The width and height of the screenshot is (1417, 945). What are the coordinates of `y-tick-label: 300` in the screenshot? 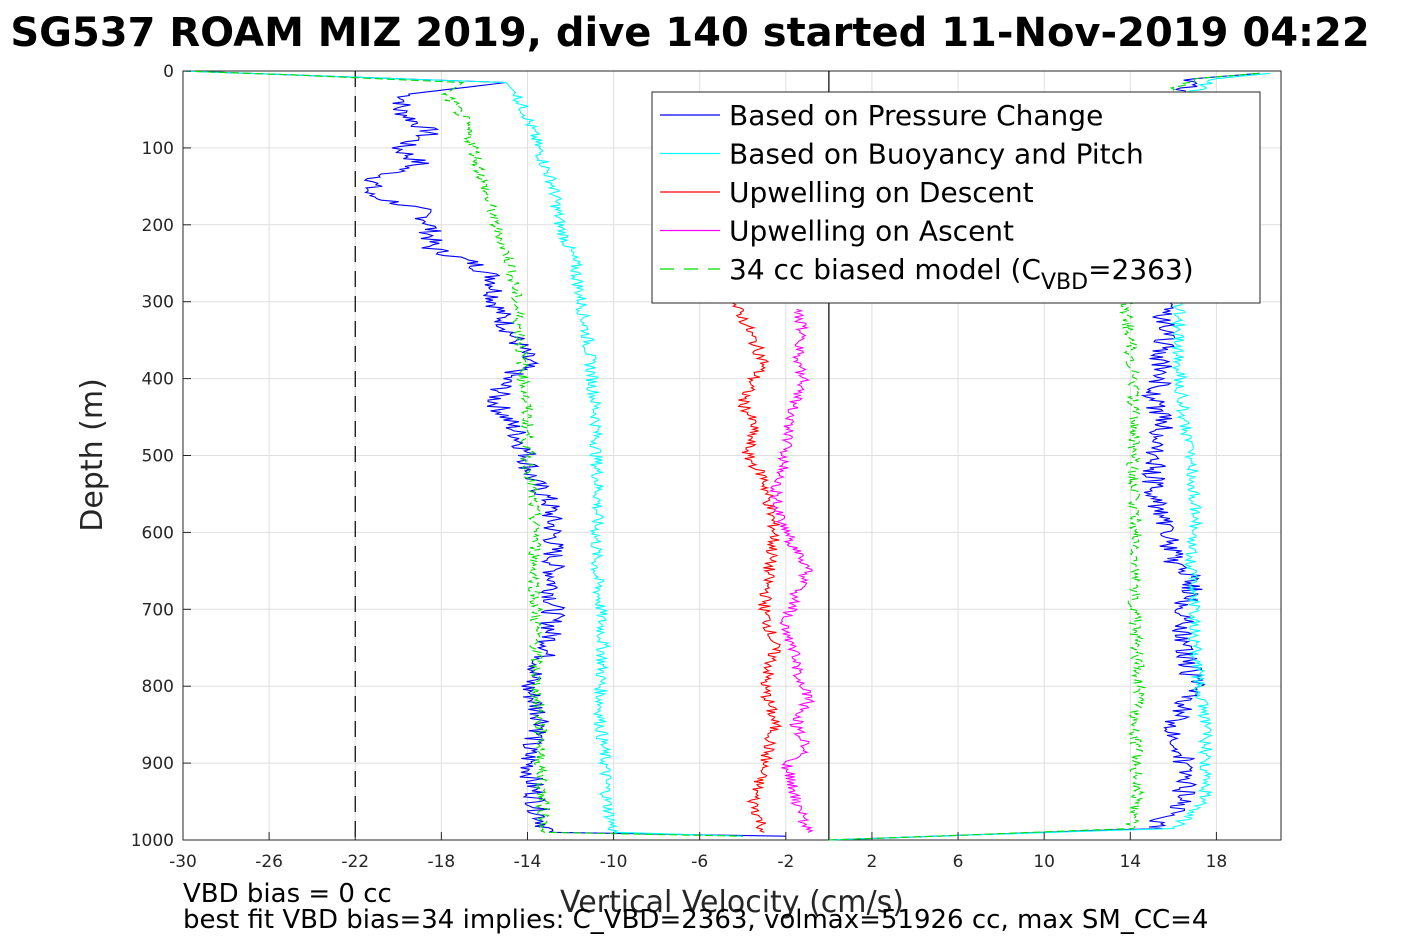 It's located at (158, 303).